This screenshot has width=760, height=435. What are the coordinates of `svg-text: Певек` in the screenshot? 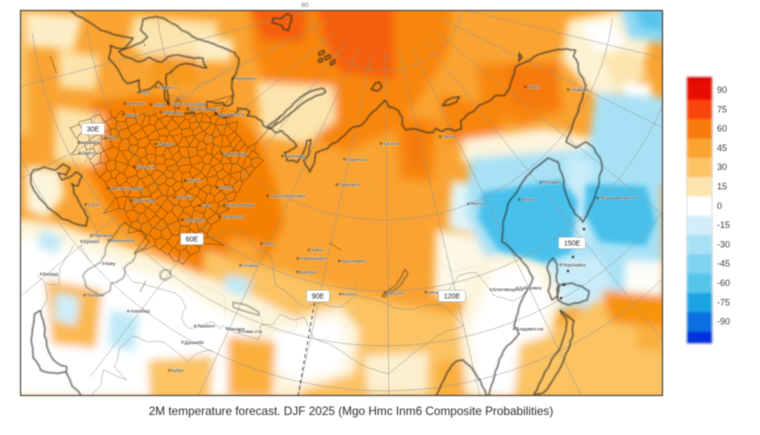 It's located at (534, 87).